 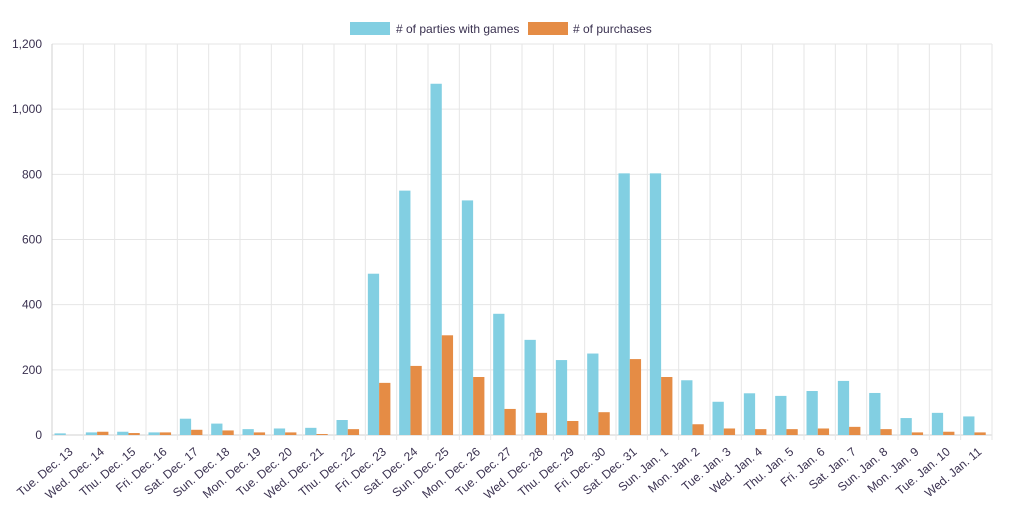 I want to click on y-tick-label: 800, so click(x=32, y=174).